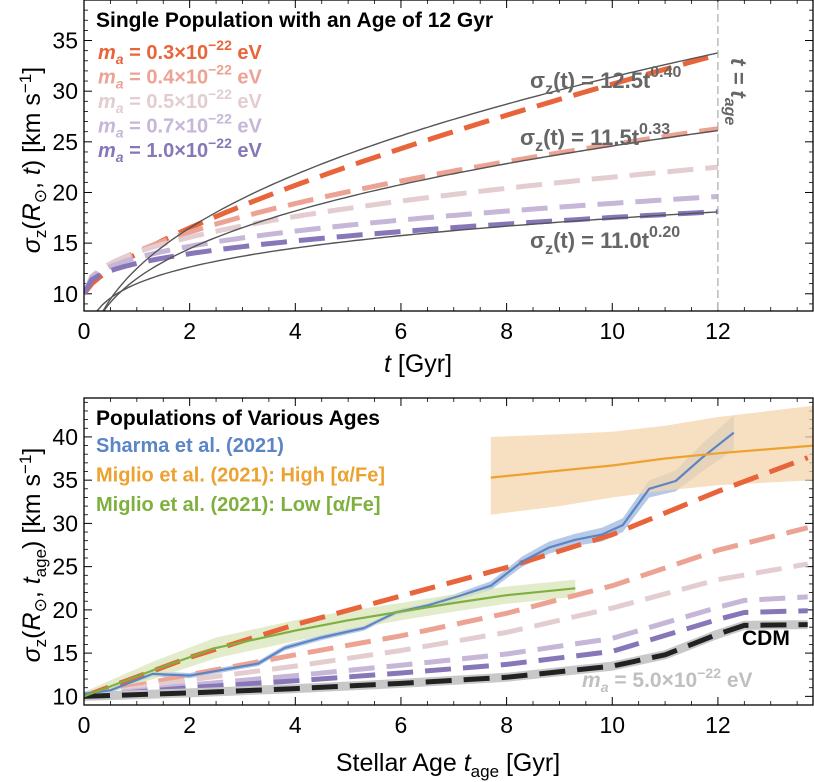 Image resolution: width=814 pixels, height=782 pixels. I want to click on top-x-axis-title: t [Gyr], so click(418, 364).